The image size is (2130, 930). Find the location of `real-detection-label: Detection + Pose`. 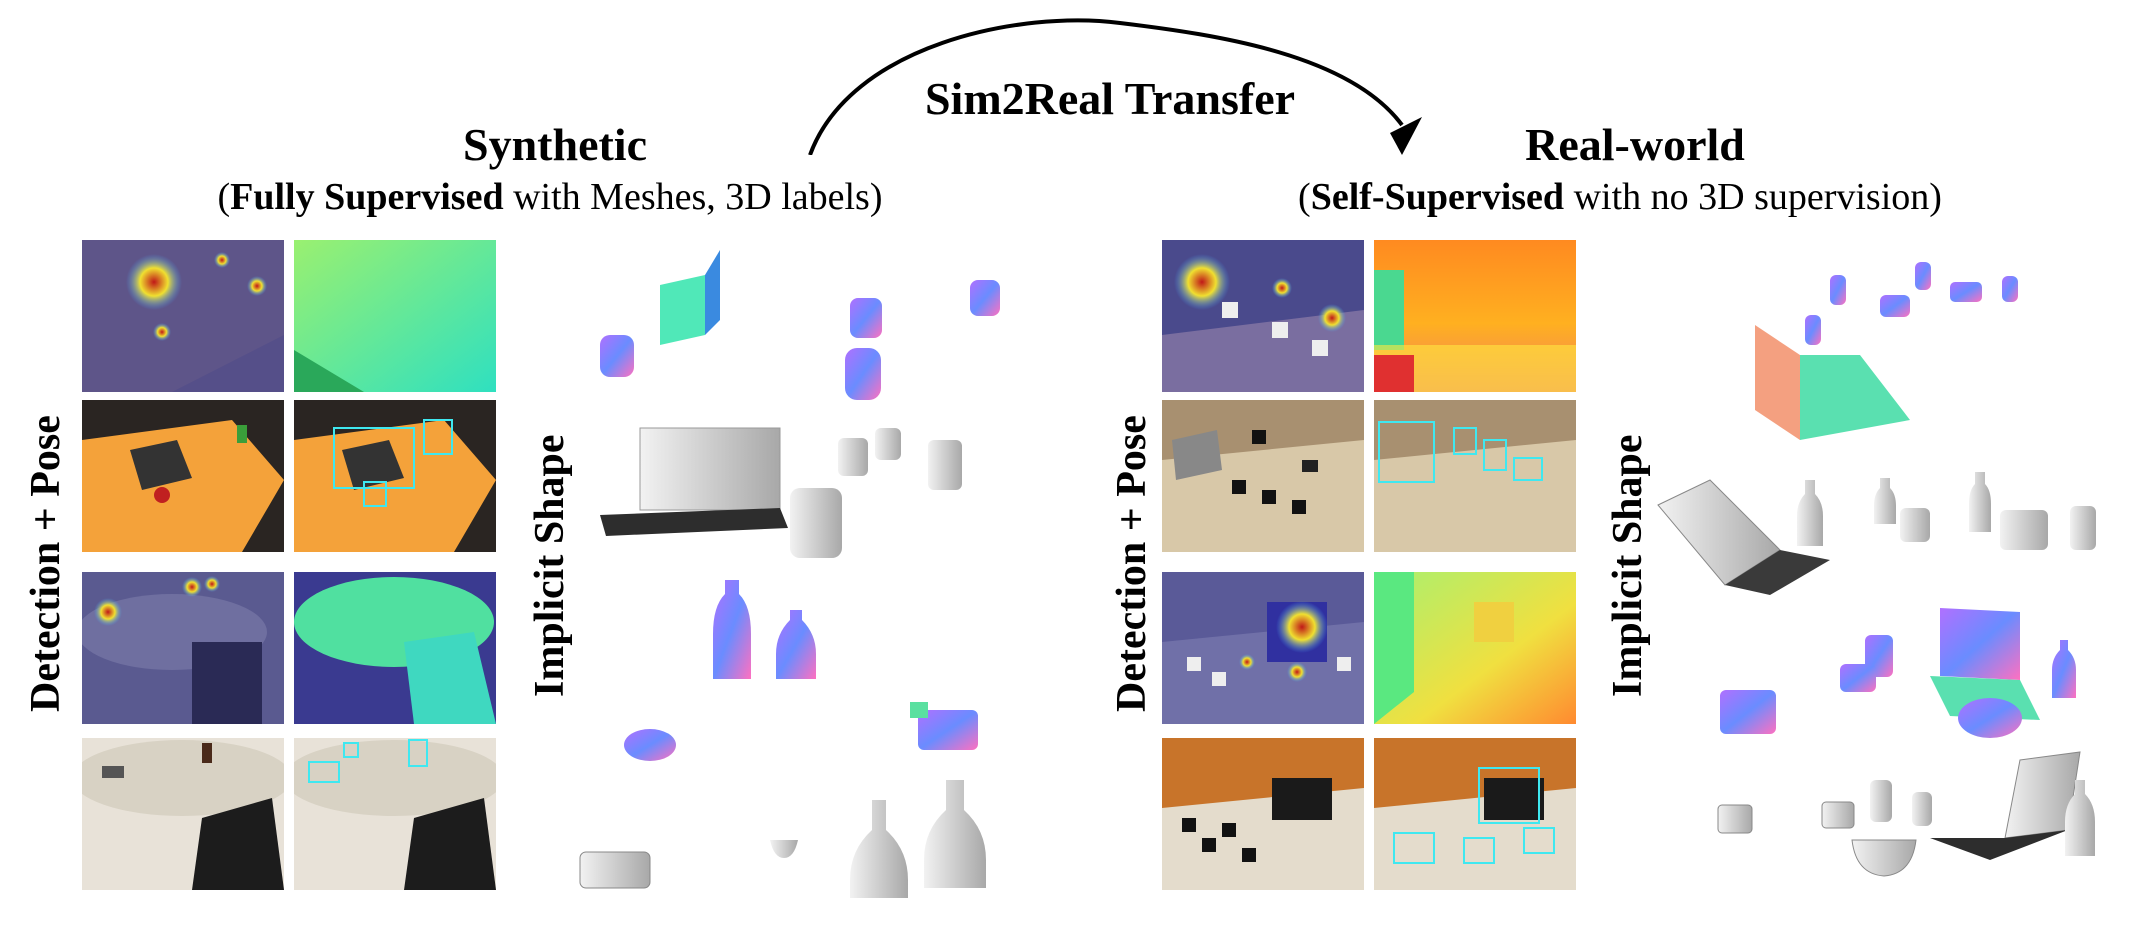

real-detection-label: Detection + Pose is located at coordinates (1132, 563).